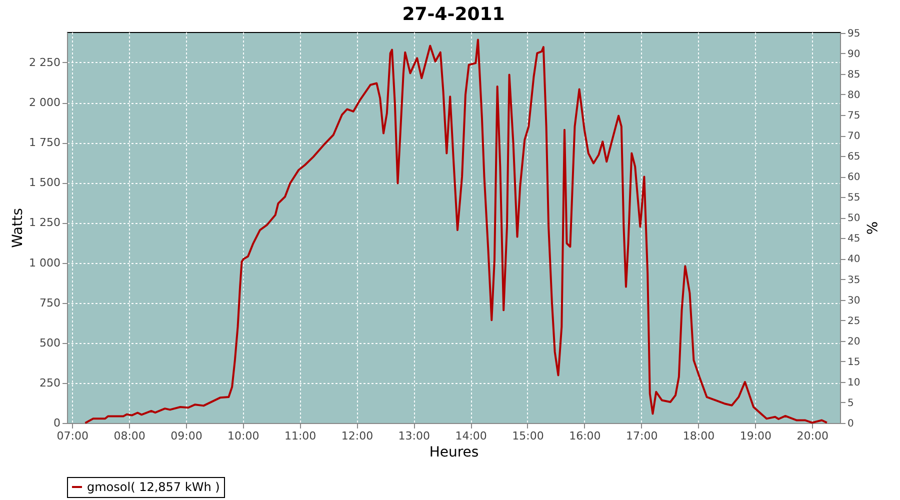 The height and width of the screenshot is (500, 900). Describe the element at coordinates (44, 103) in the screenshot. I see `y-tick-label: 2 000` at that location.